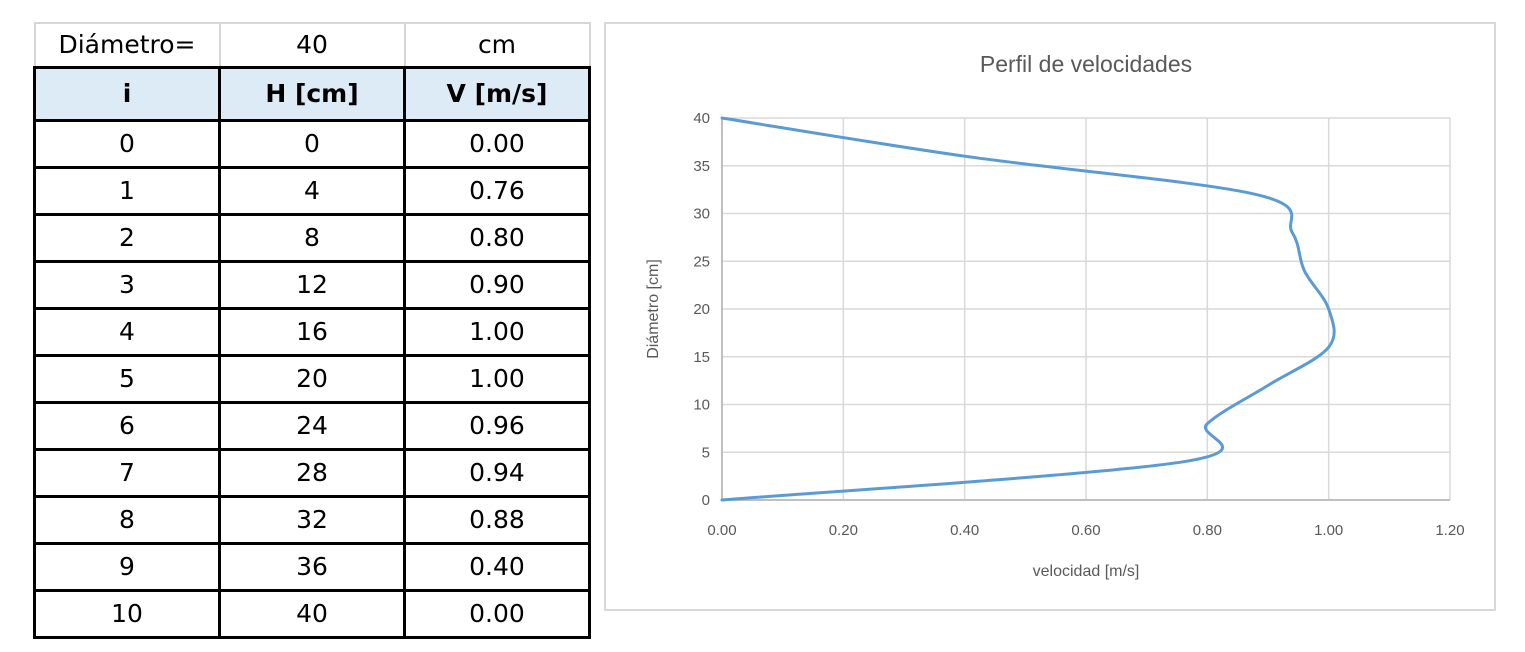 The image size is (1525, 652). What do you see at coordinates (497, 238) in the screenshot?
I see `cell-v: 0.80` at bounding box center [497, 238].